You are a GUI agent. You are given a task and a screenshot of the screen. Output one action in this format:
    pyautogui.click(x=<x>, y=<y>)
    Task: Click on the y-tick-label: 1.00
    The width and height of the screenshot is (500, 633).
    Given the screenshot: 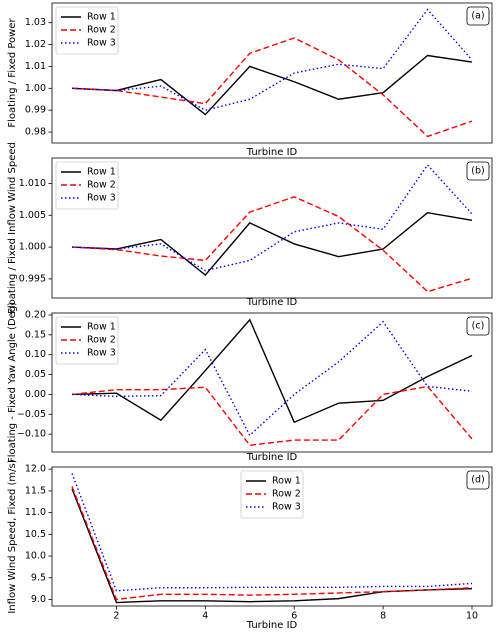 What is the action you would take?
    pyautogui.click(x=35, y=88)
    